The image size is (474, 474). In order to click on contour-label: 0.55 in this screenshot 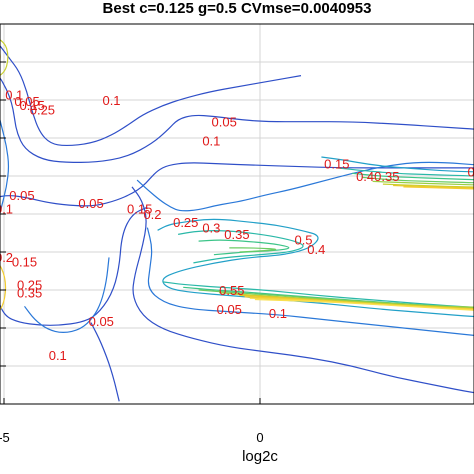, I will do `click(231, 290)`.